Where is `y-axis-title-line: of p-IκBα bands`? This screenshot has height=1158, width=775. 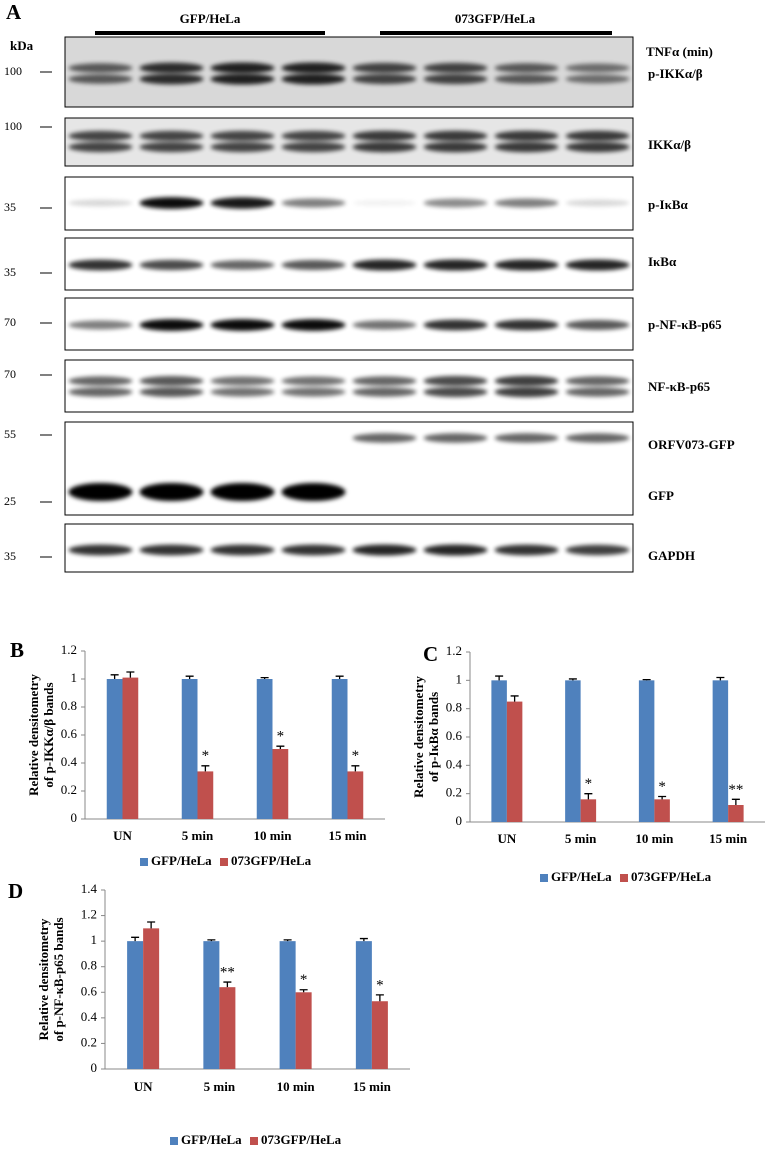
y-axis-title-line: of p-IκBα bands is located at coordinates (433, 737).